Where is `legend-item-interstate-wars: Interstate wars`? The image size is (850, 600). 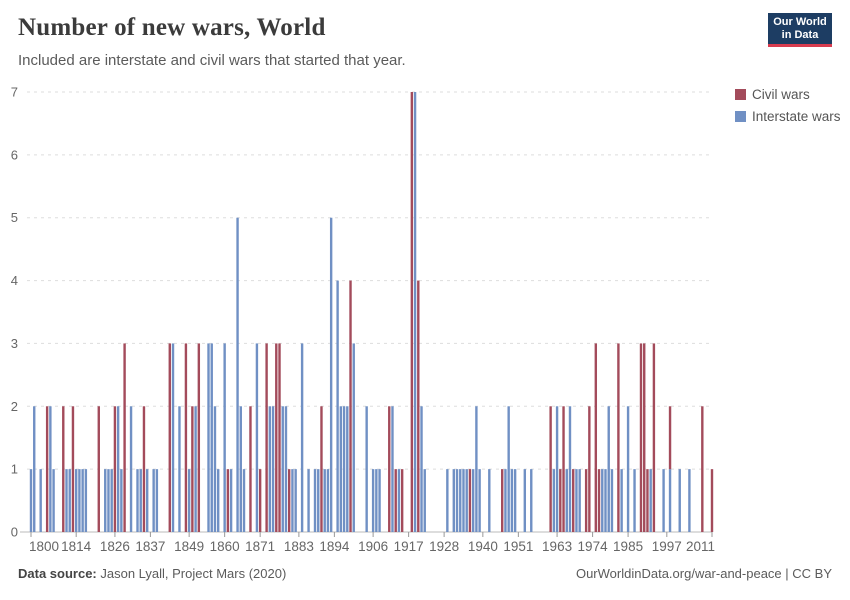
legend-item-interstate-wars: Interstate wars is located at coordinates (788, 116).